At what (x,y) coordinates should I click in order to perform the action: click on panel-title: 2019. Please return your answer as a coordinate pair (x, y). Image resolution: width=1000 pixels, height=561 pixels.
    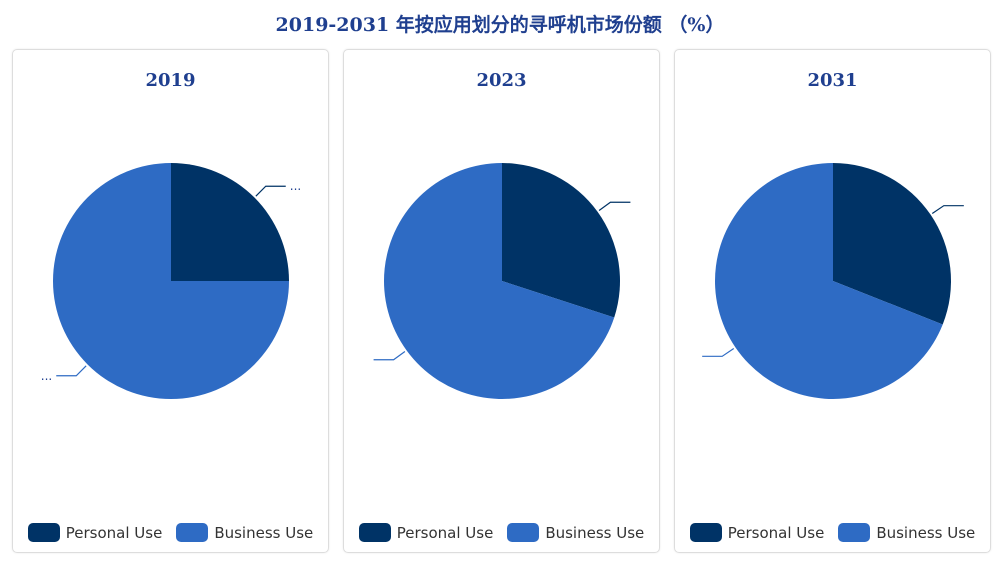
    Looking at the image, I should click on (170, 80).